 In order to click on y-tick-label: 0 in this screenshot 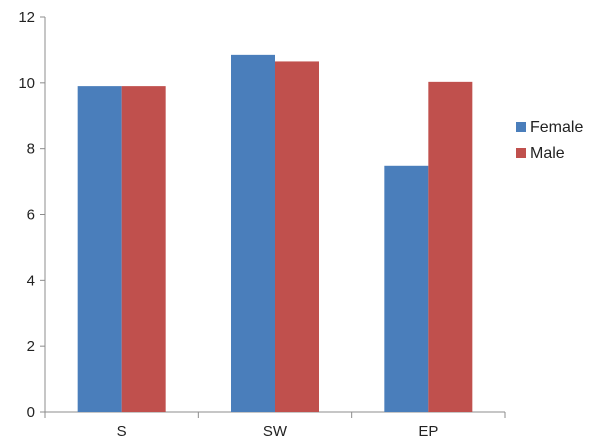, I will do `click(31, 412)`.